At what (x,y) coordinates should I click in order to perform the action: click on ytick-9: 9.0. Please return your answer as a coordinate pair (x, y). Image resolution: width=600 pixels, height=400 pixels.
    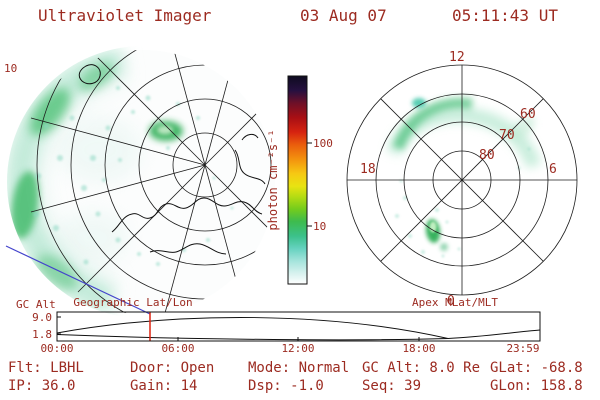
    Looking at the image, I should click on (42, 317).